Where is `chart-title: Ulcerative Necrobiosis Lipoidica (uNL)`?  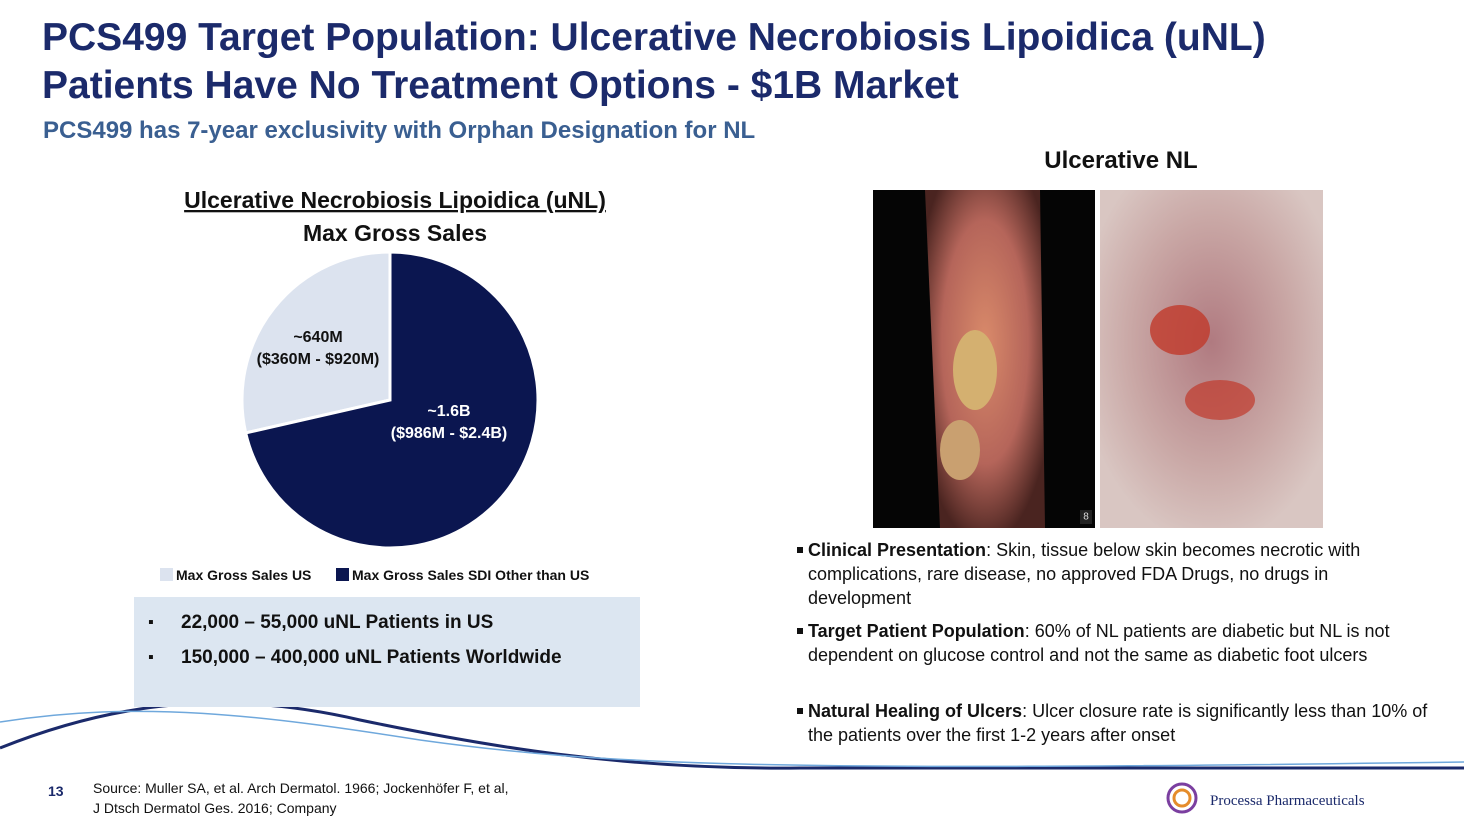
chart-title: Ulcerative Necrobiosis Lipoidica (uNL) is located at coordinates (395, 200).